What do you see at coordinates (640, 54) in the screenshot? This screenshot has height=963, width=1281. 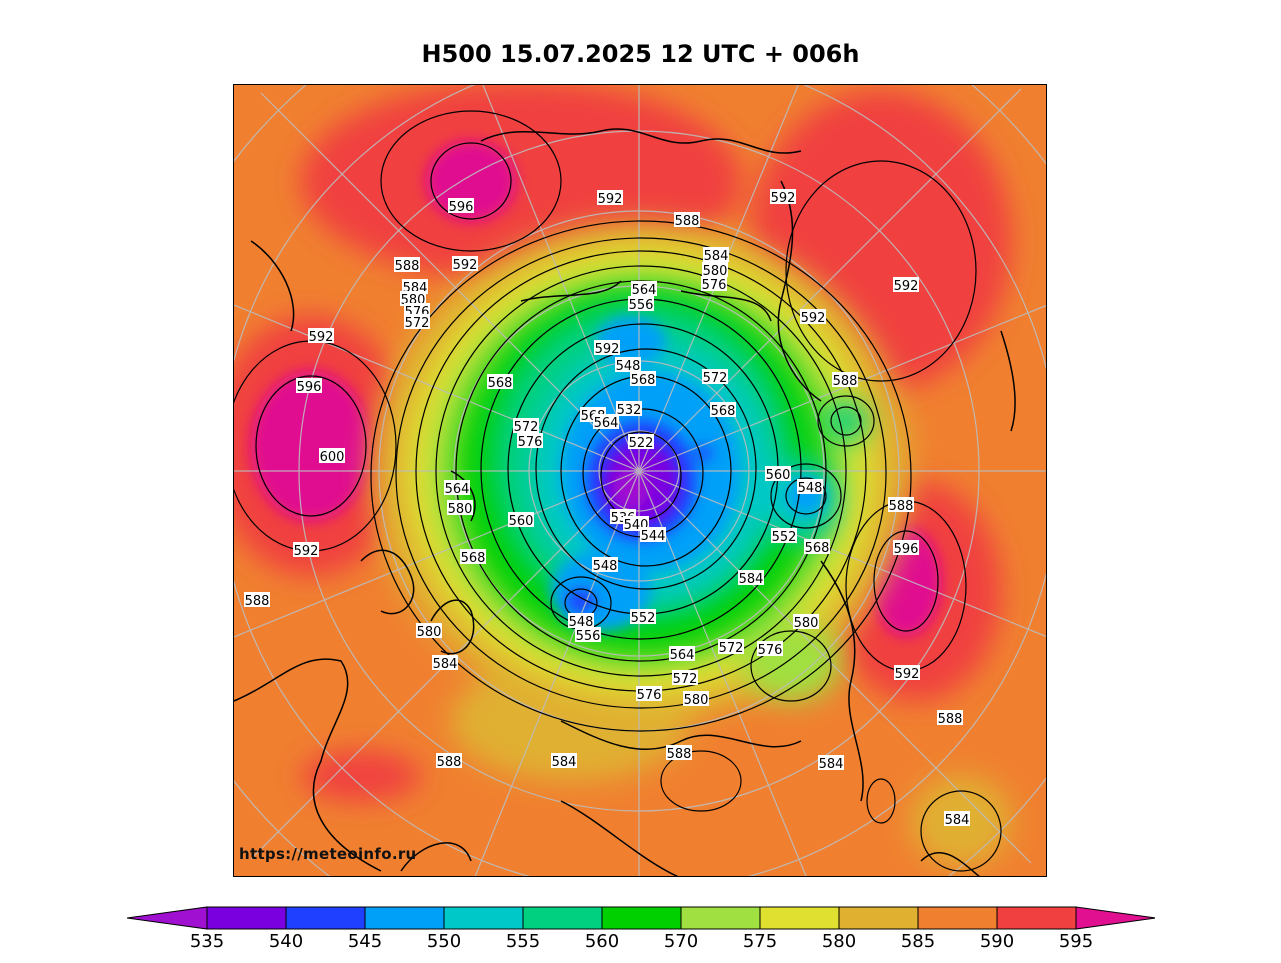 I see `map-title: H500 15.07.2025 12 UTC + 006h` at bounding box center [640, 54].